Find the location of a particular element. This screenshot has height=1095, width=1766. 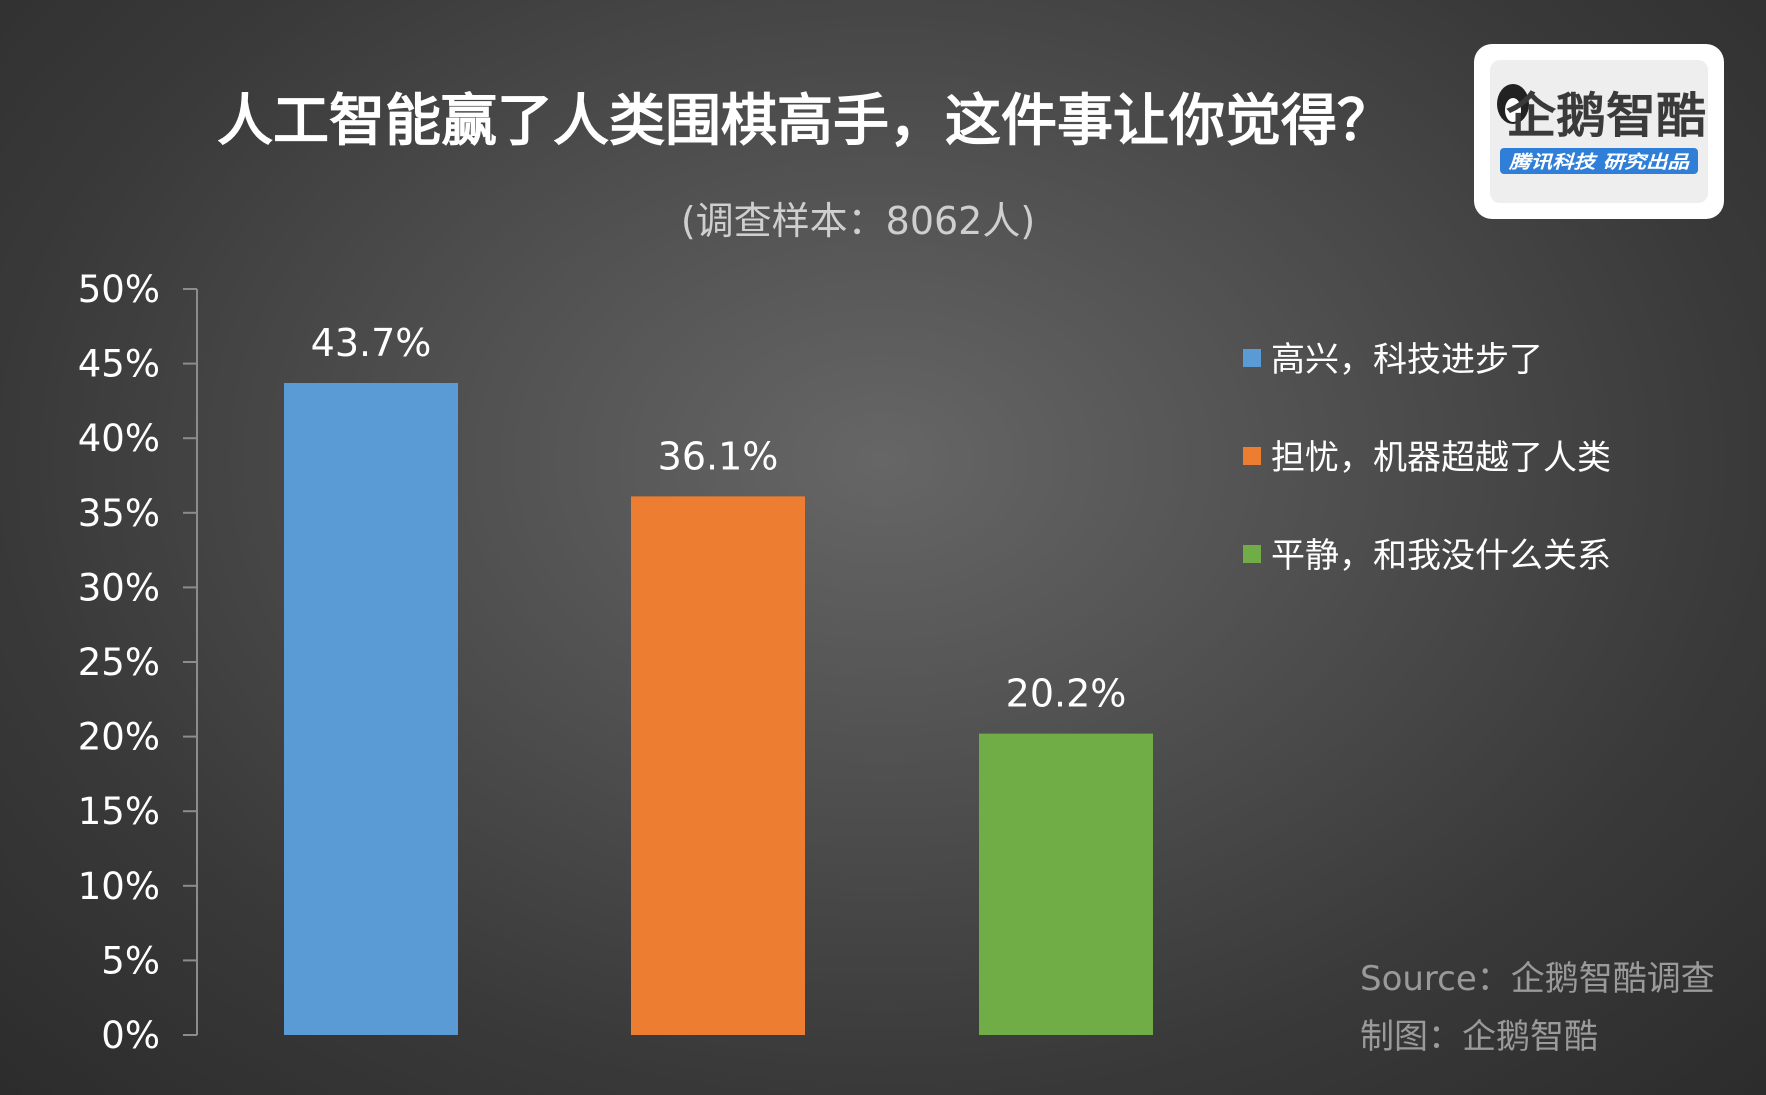

logo-tagline: 腾讯科技 研究出品 is located at coordinates (1599, 162).